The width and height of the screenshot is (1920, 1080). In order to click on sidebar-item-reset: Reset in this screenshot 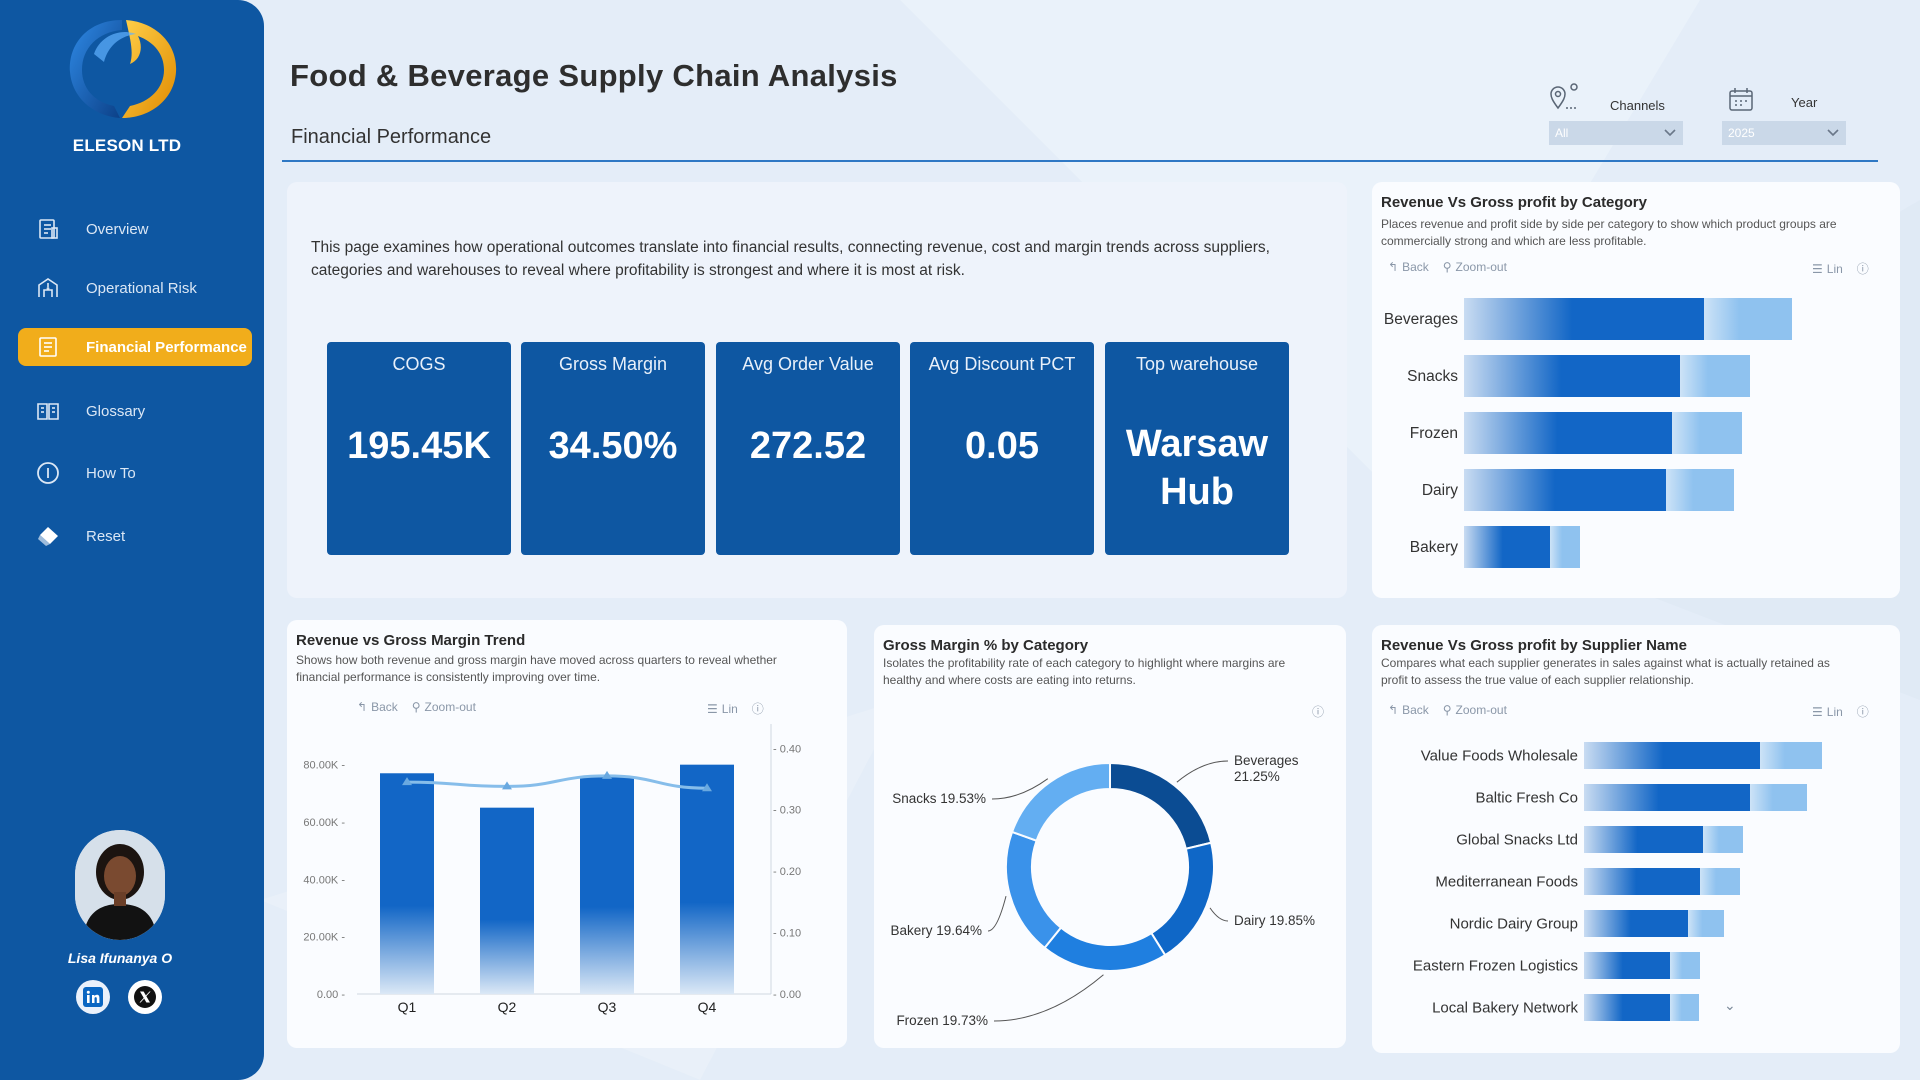, I will do `click(135, 536)`.